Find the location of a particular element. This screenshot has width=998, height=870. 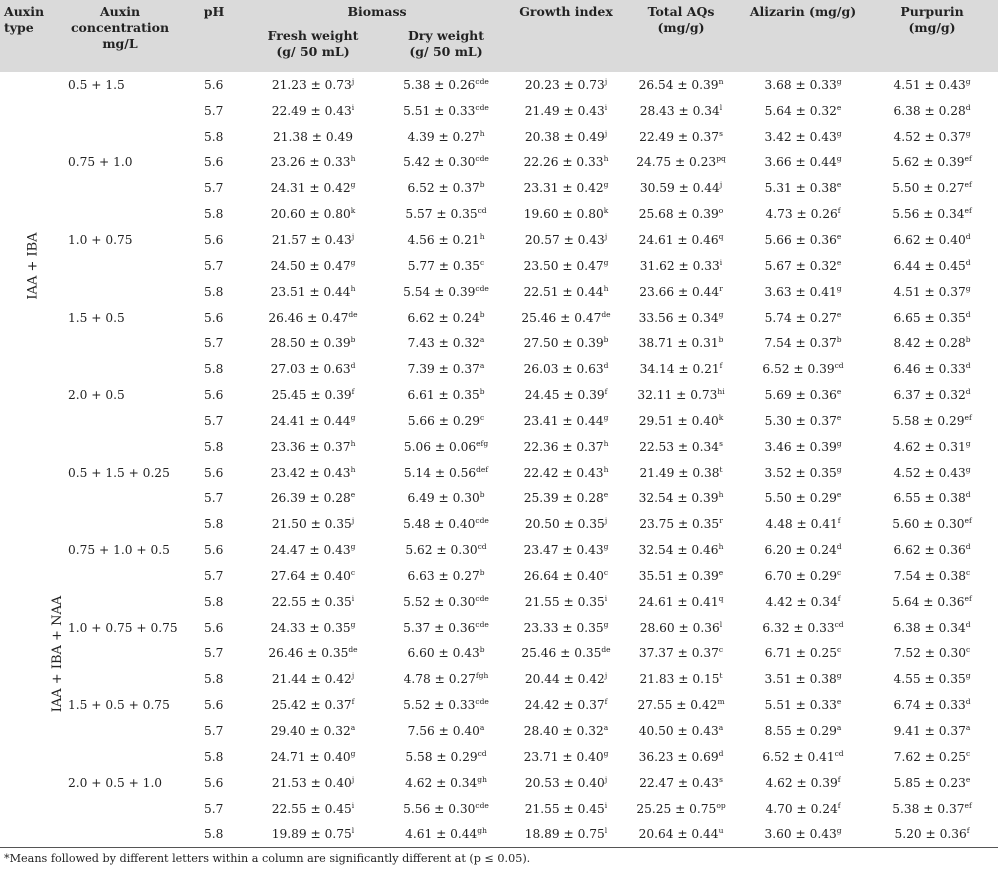

significance-letter: cd is located at coordinates (839, 366).